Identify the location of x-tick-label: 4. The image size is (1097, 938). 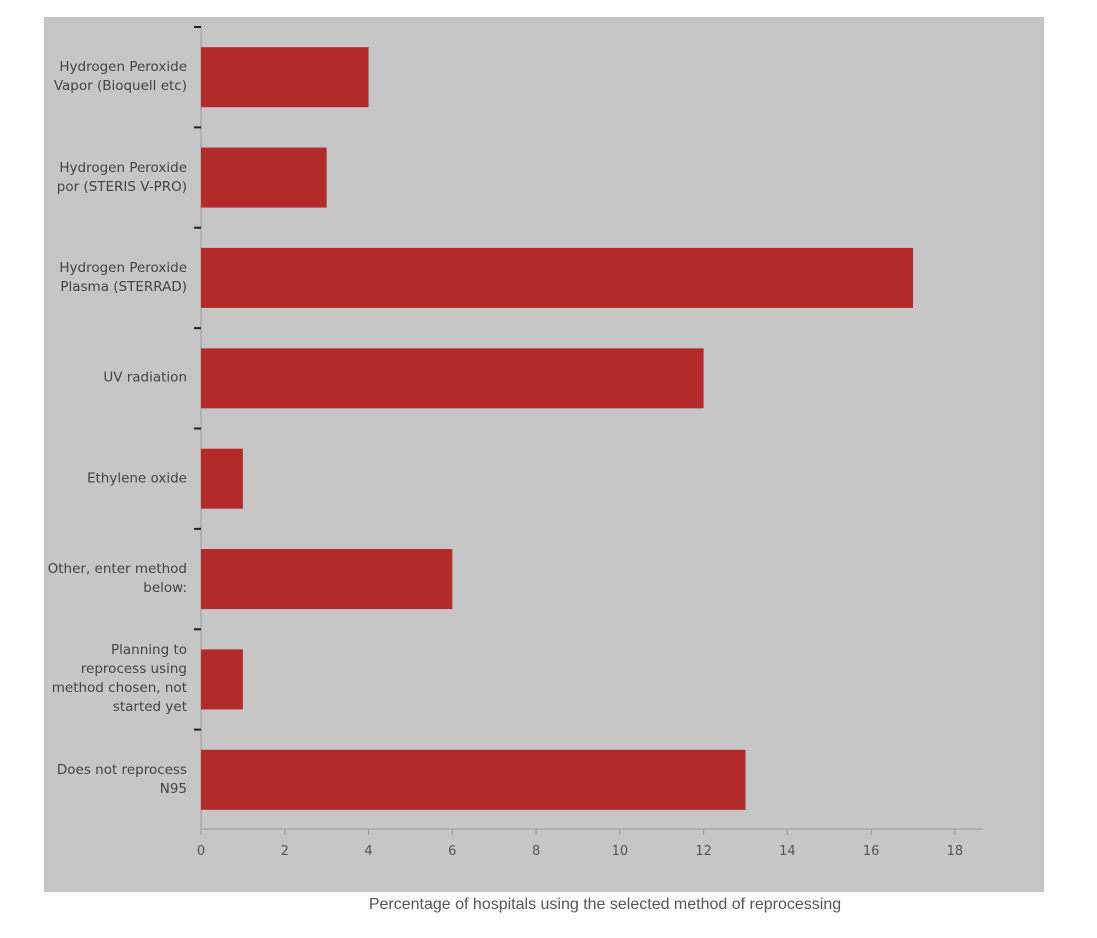
(368, 851).